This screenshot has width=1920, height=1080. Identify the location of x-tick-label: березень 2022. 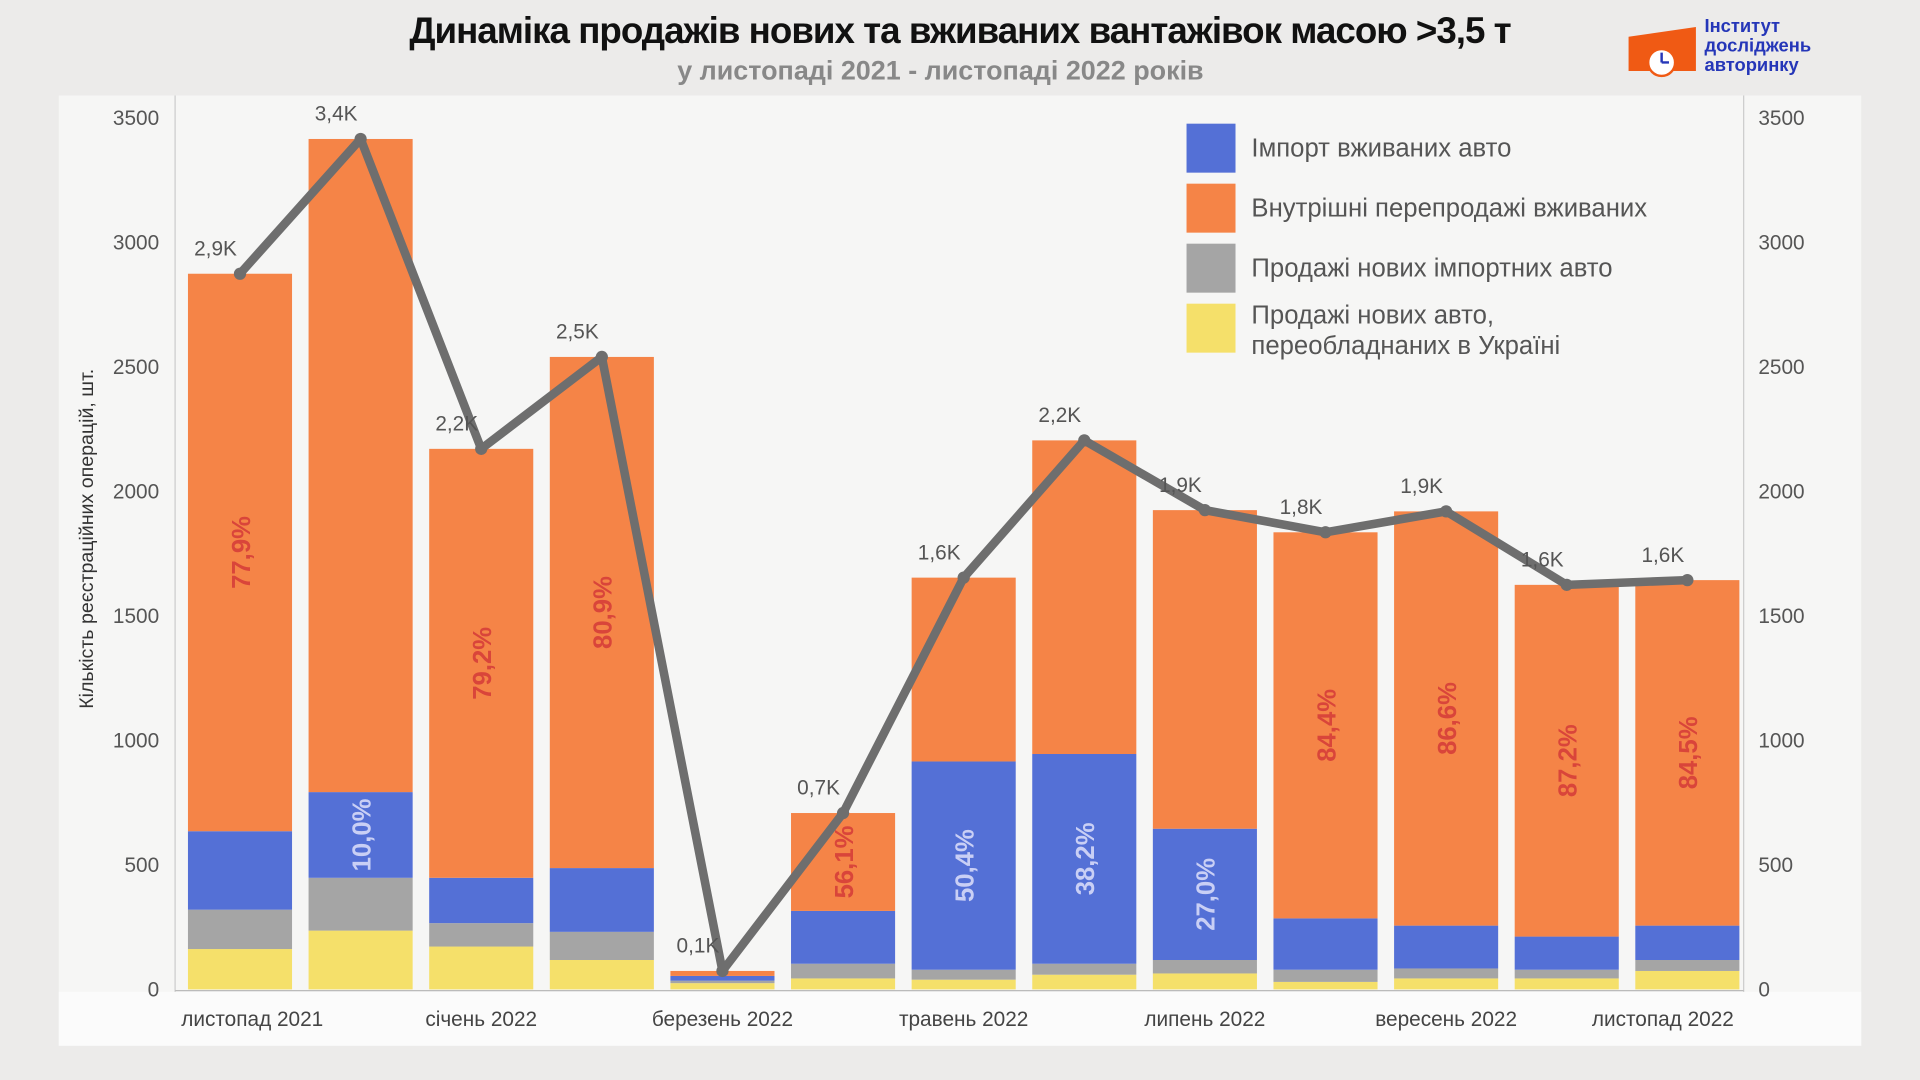
(722, 1019).